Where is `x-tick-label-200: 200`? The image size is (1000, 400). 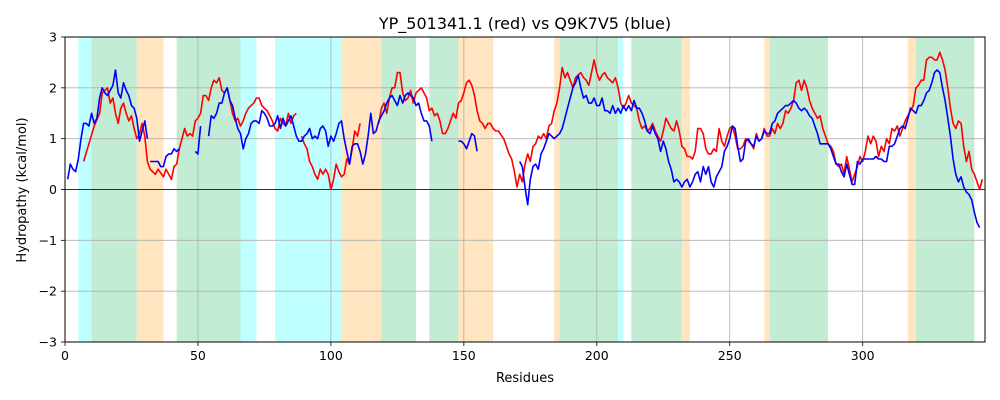 x-tick-label-200: 200 is located at coordinates (597, 355).